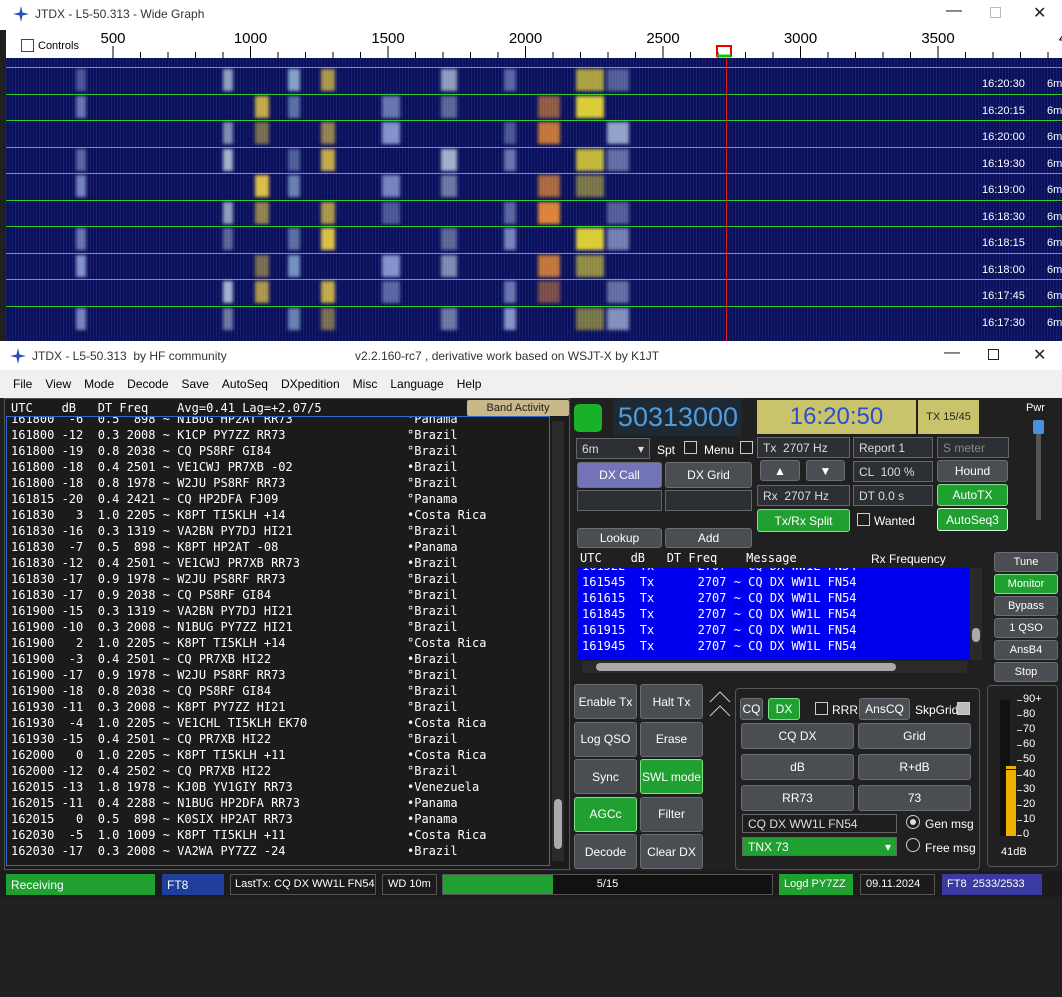 This screenshot has height=997, width=1062. Describe the element at coordinates (605, 739) in the screenshot. I see `control-button: Log QSO` at that location.